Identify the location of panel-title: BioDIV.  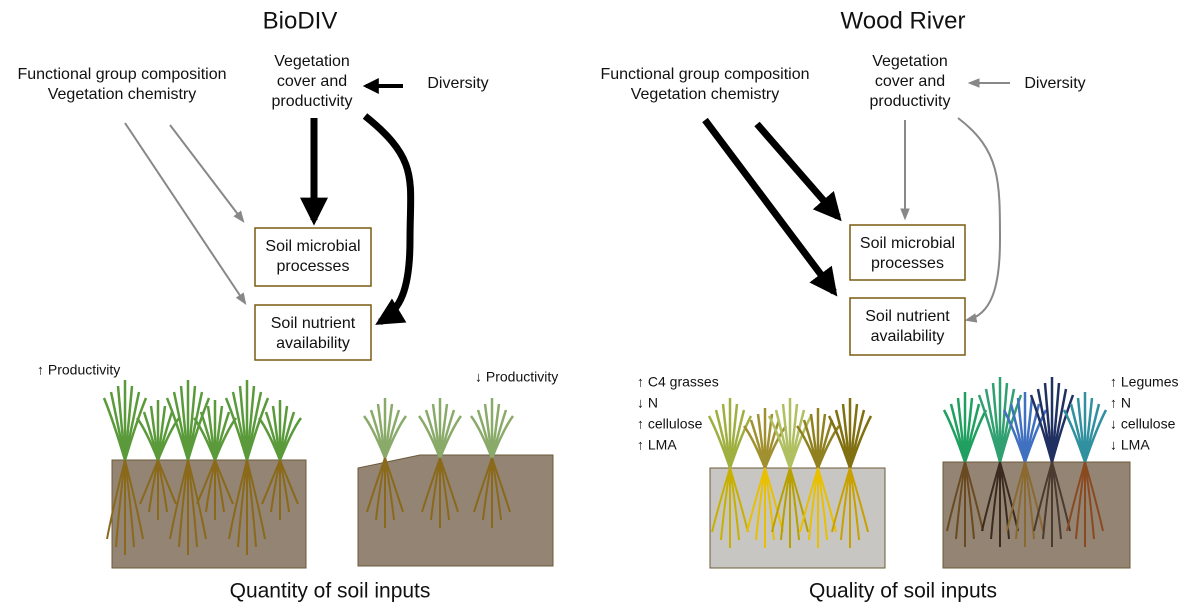
(300, 20).